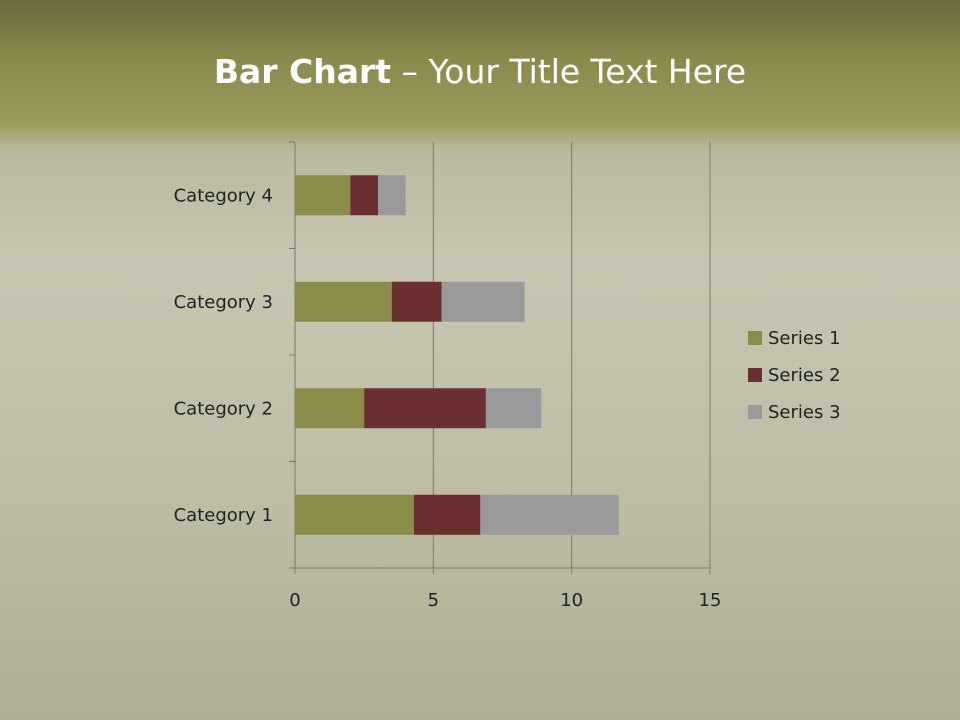 The width and height of the screenshot is (960, 720). I want to click on category-label: Category 3, so click(223, 302).